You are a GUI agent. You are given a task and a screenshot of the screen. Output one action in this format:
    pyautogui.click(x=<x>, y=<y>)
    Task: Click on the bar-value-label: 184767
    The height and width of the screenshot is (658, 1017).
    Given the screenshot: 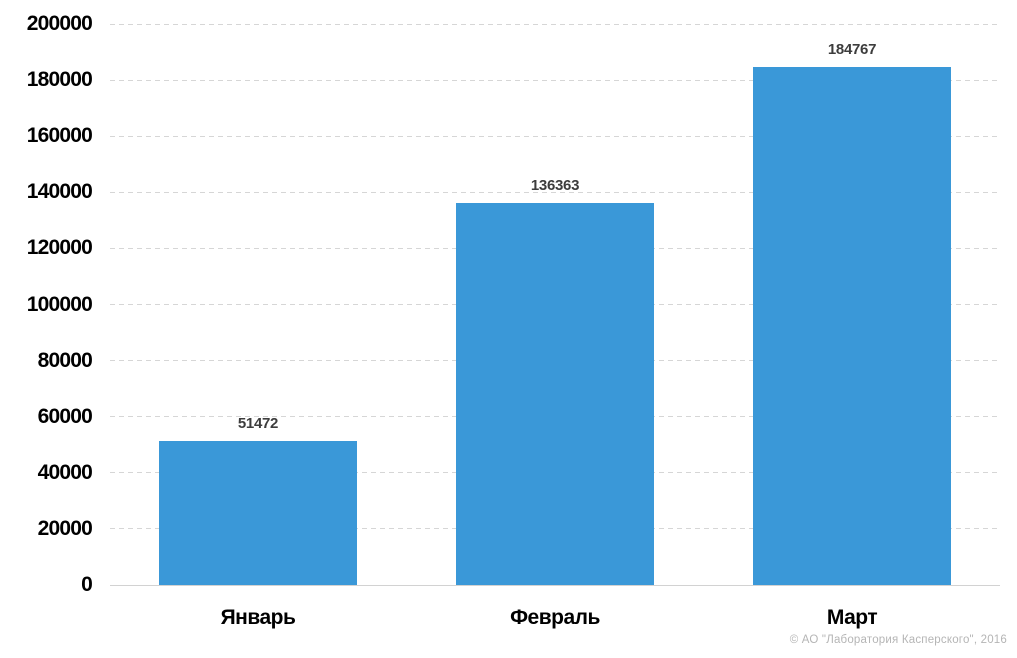 What is the action you would take?
    pyautogui.click(x=852, y=49)
    